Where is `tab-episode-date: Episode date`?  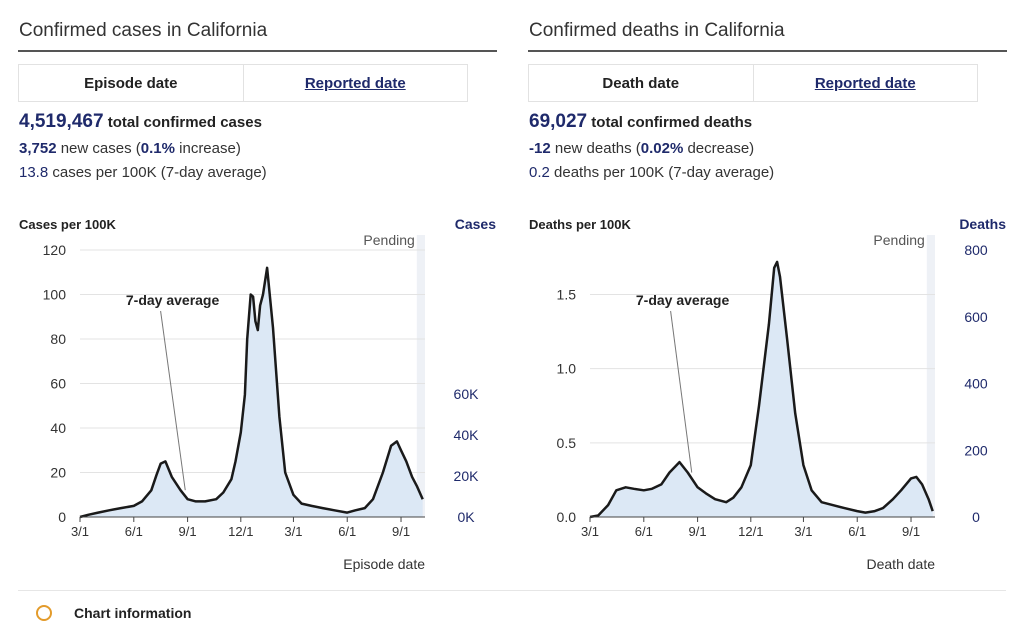 tab-episode-date: Episode date is located at coordinates (131, 83).